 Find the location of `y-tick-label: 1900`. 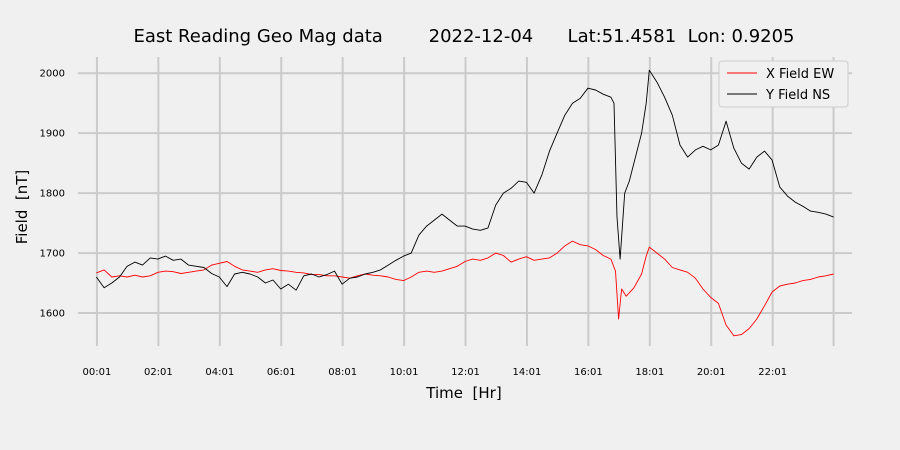

y-tick-label: 1900 is located at coordinates (52, 134).